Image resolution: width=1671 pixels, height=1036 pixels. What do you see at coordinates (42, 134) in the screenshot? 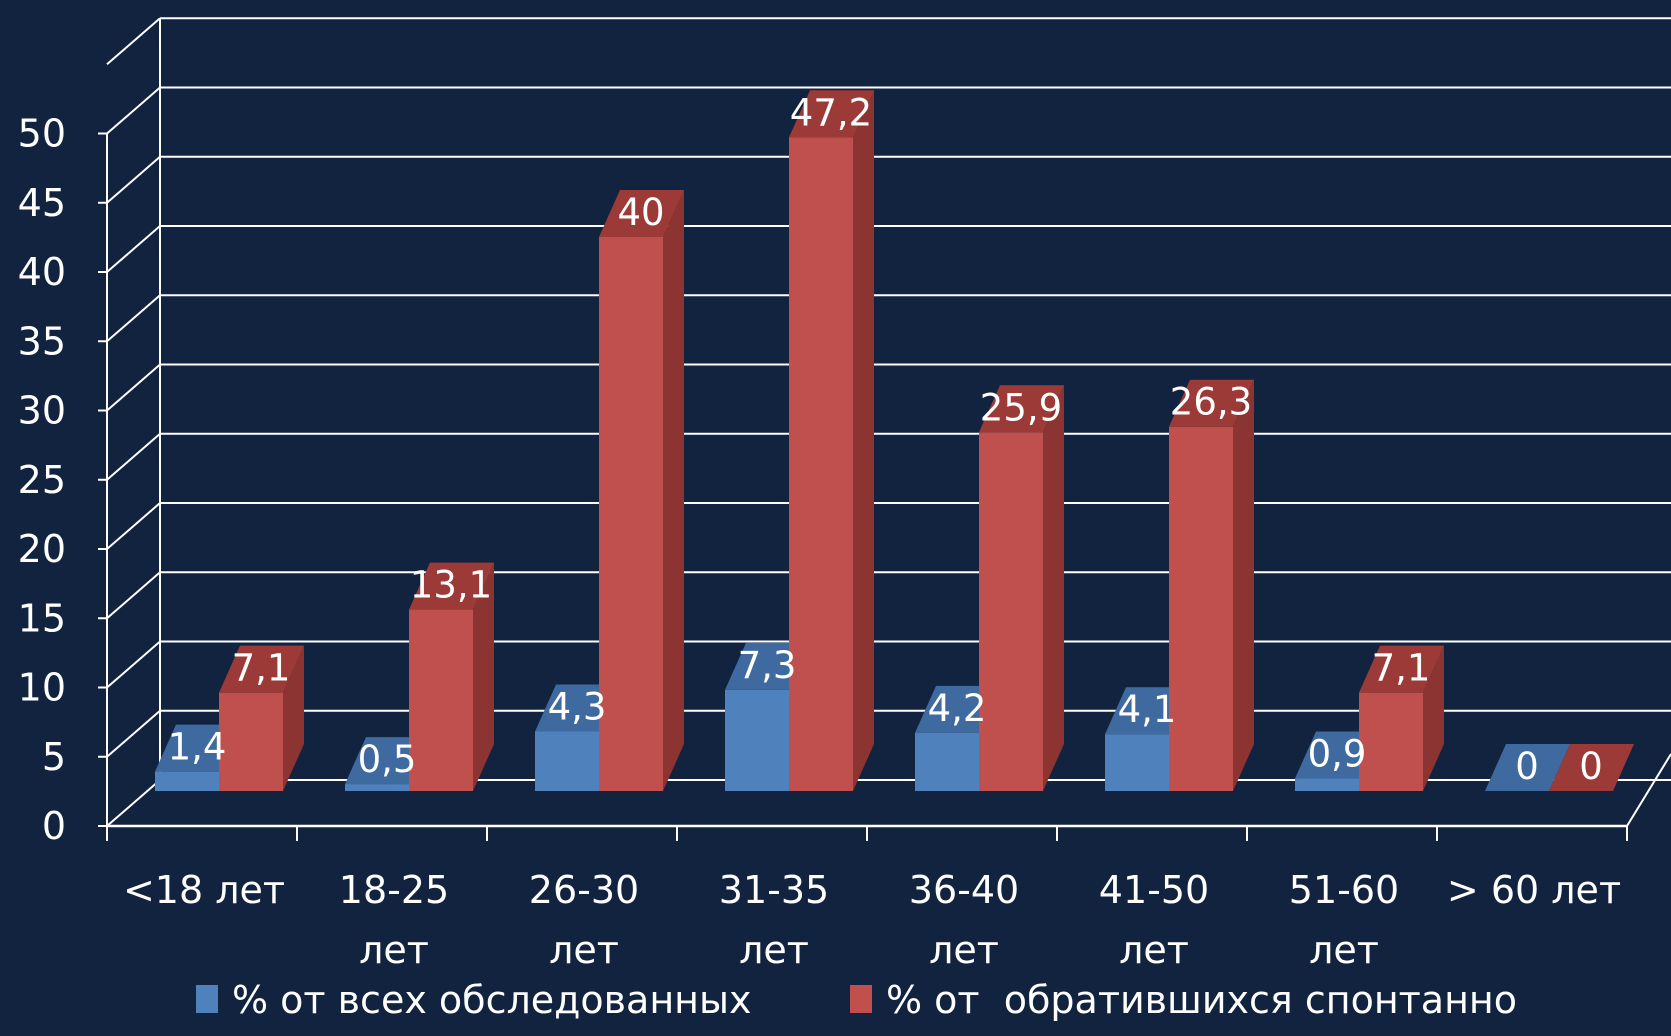
I see `y-tick-label: 50` at bounding box center [42, 134].